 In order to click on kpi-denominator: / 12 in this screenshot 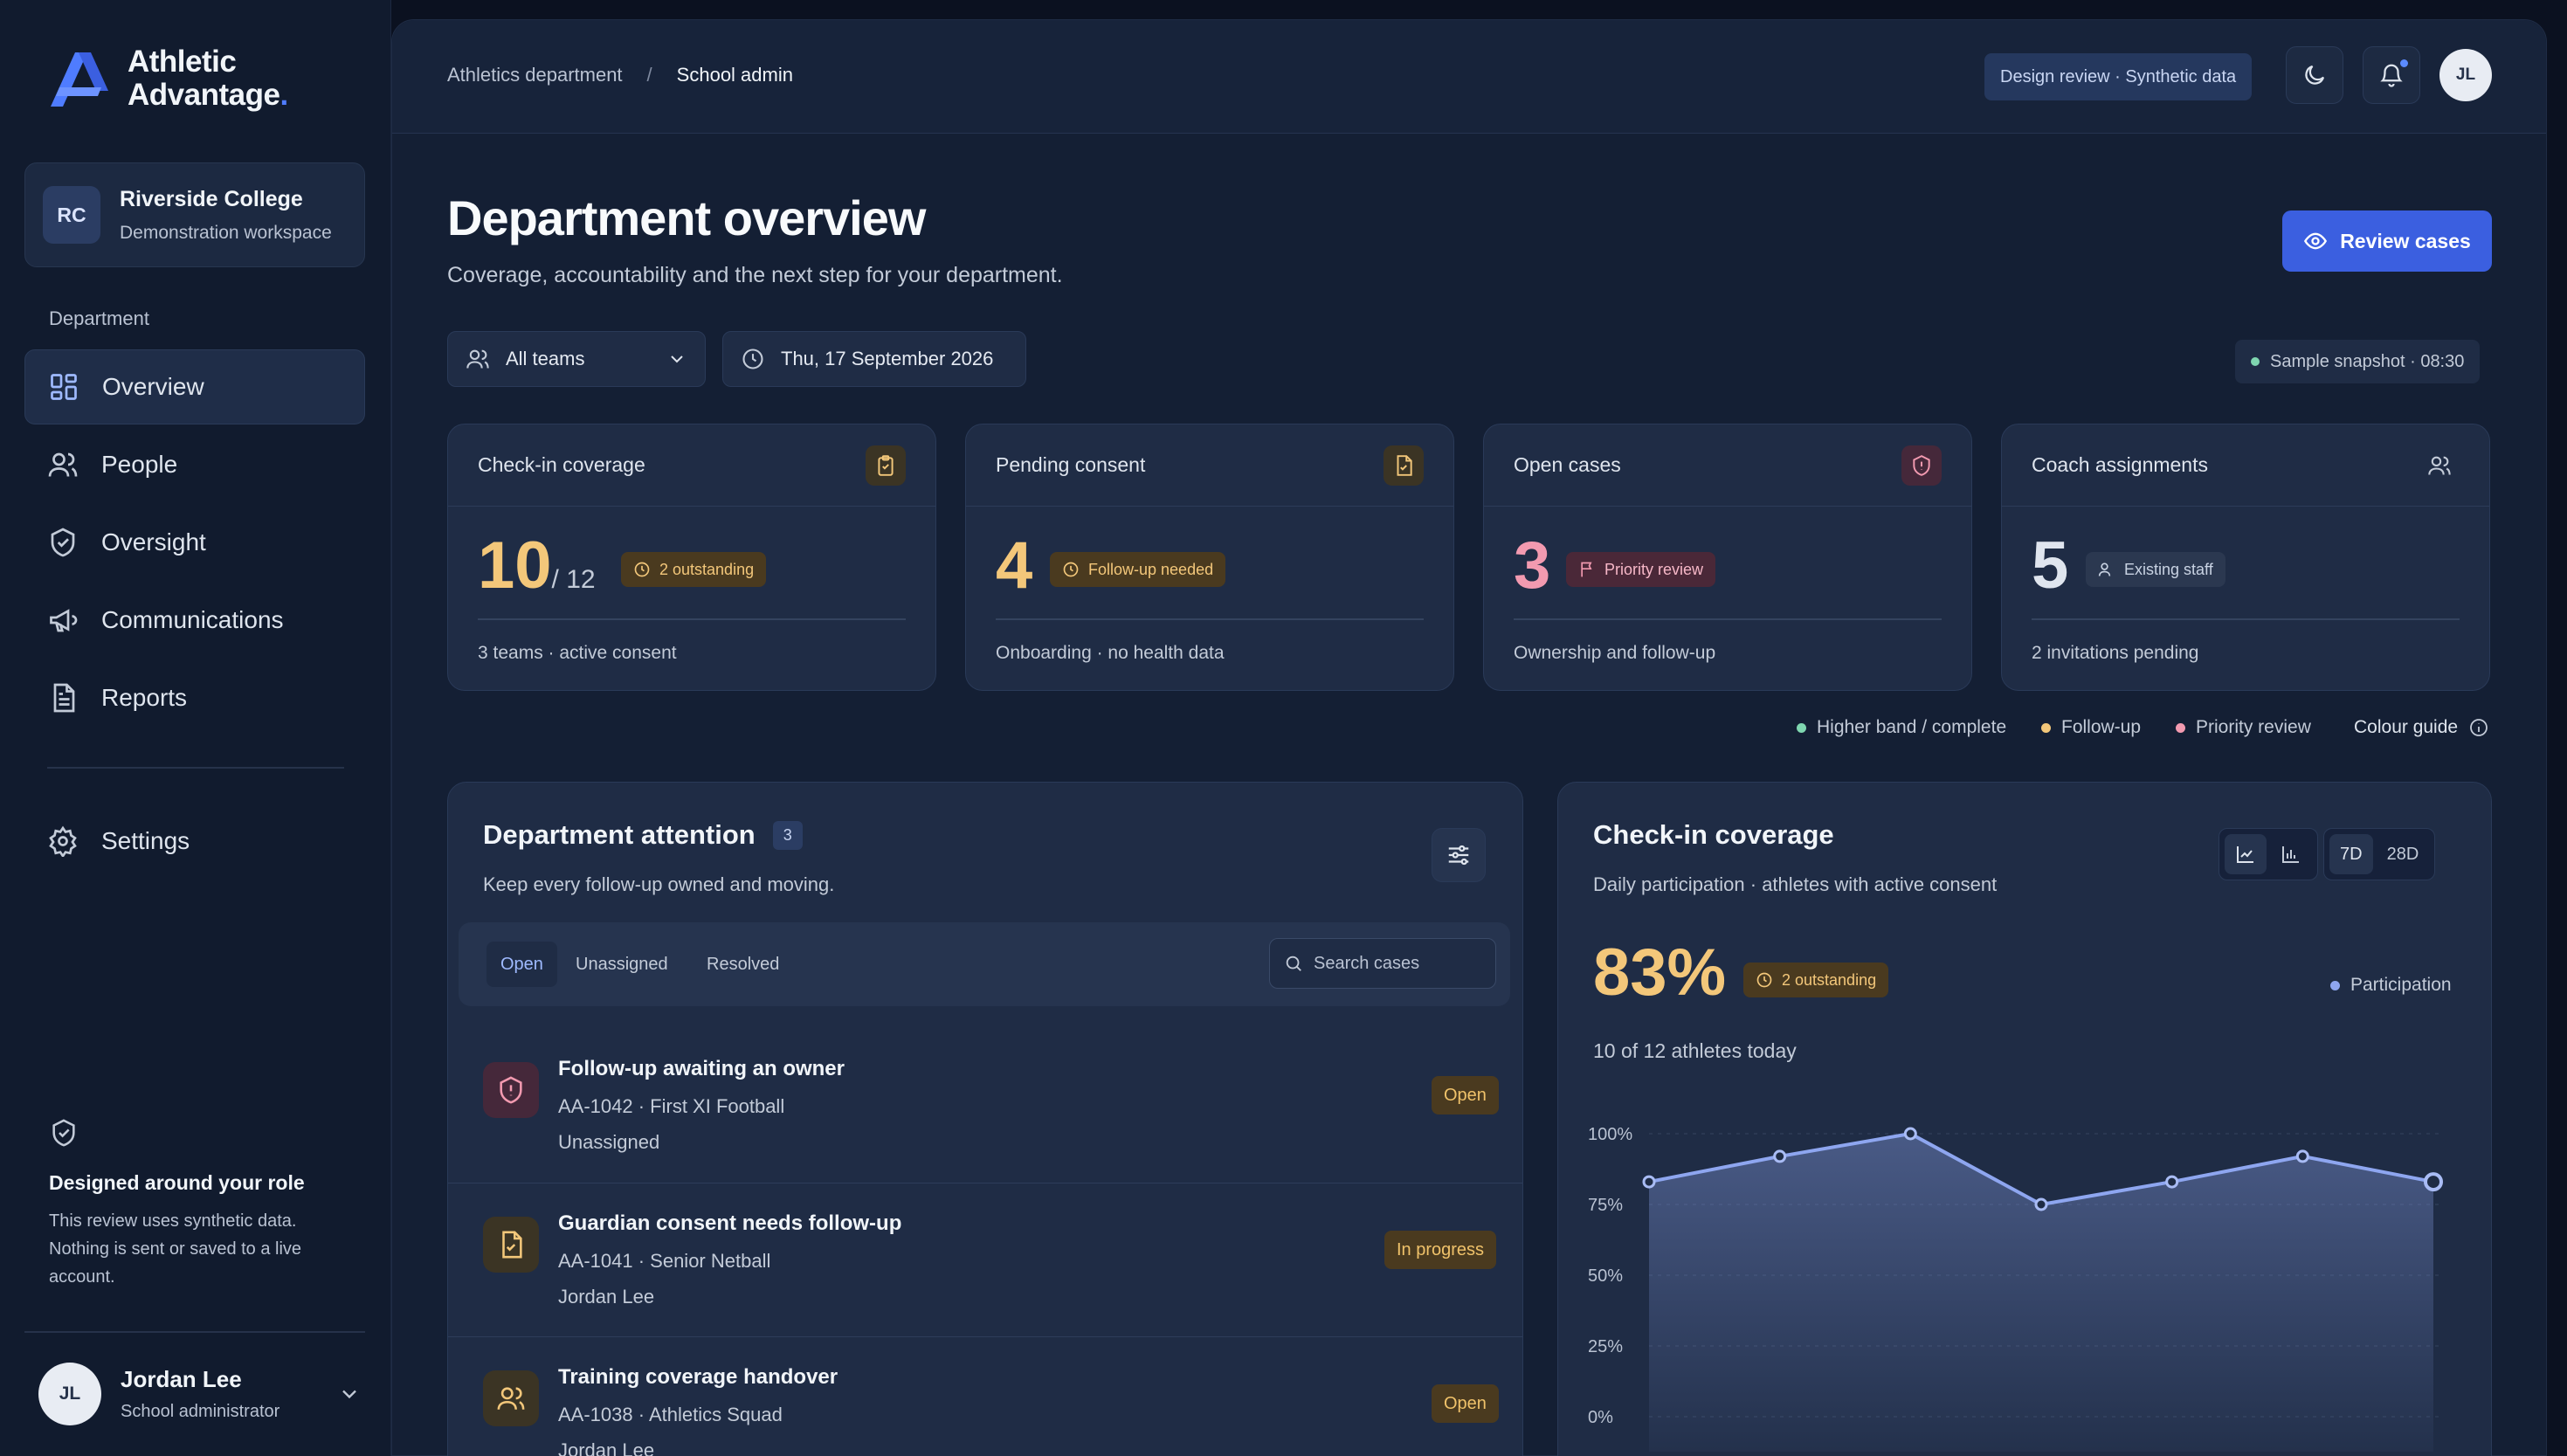, I will do `click(573, 579)`.